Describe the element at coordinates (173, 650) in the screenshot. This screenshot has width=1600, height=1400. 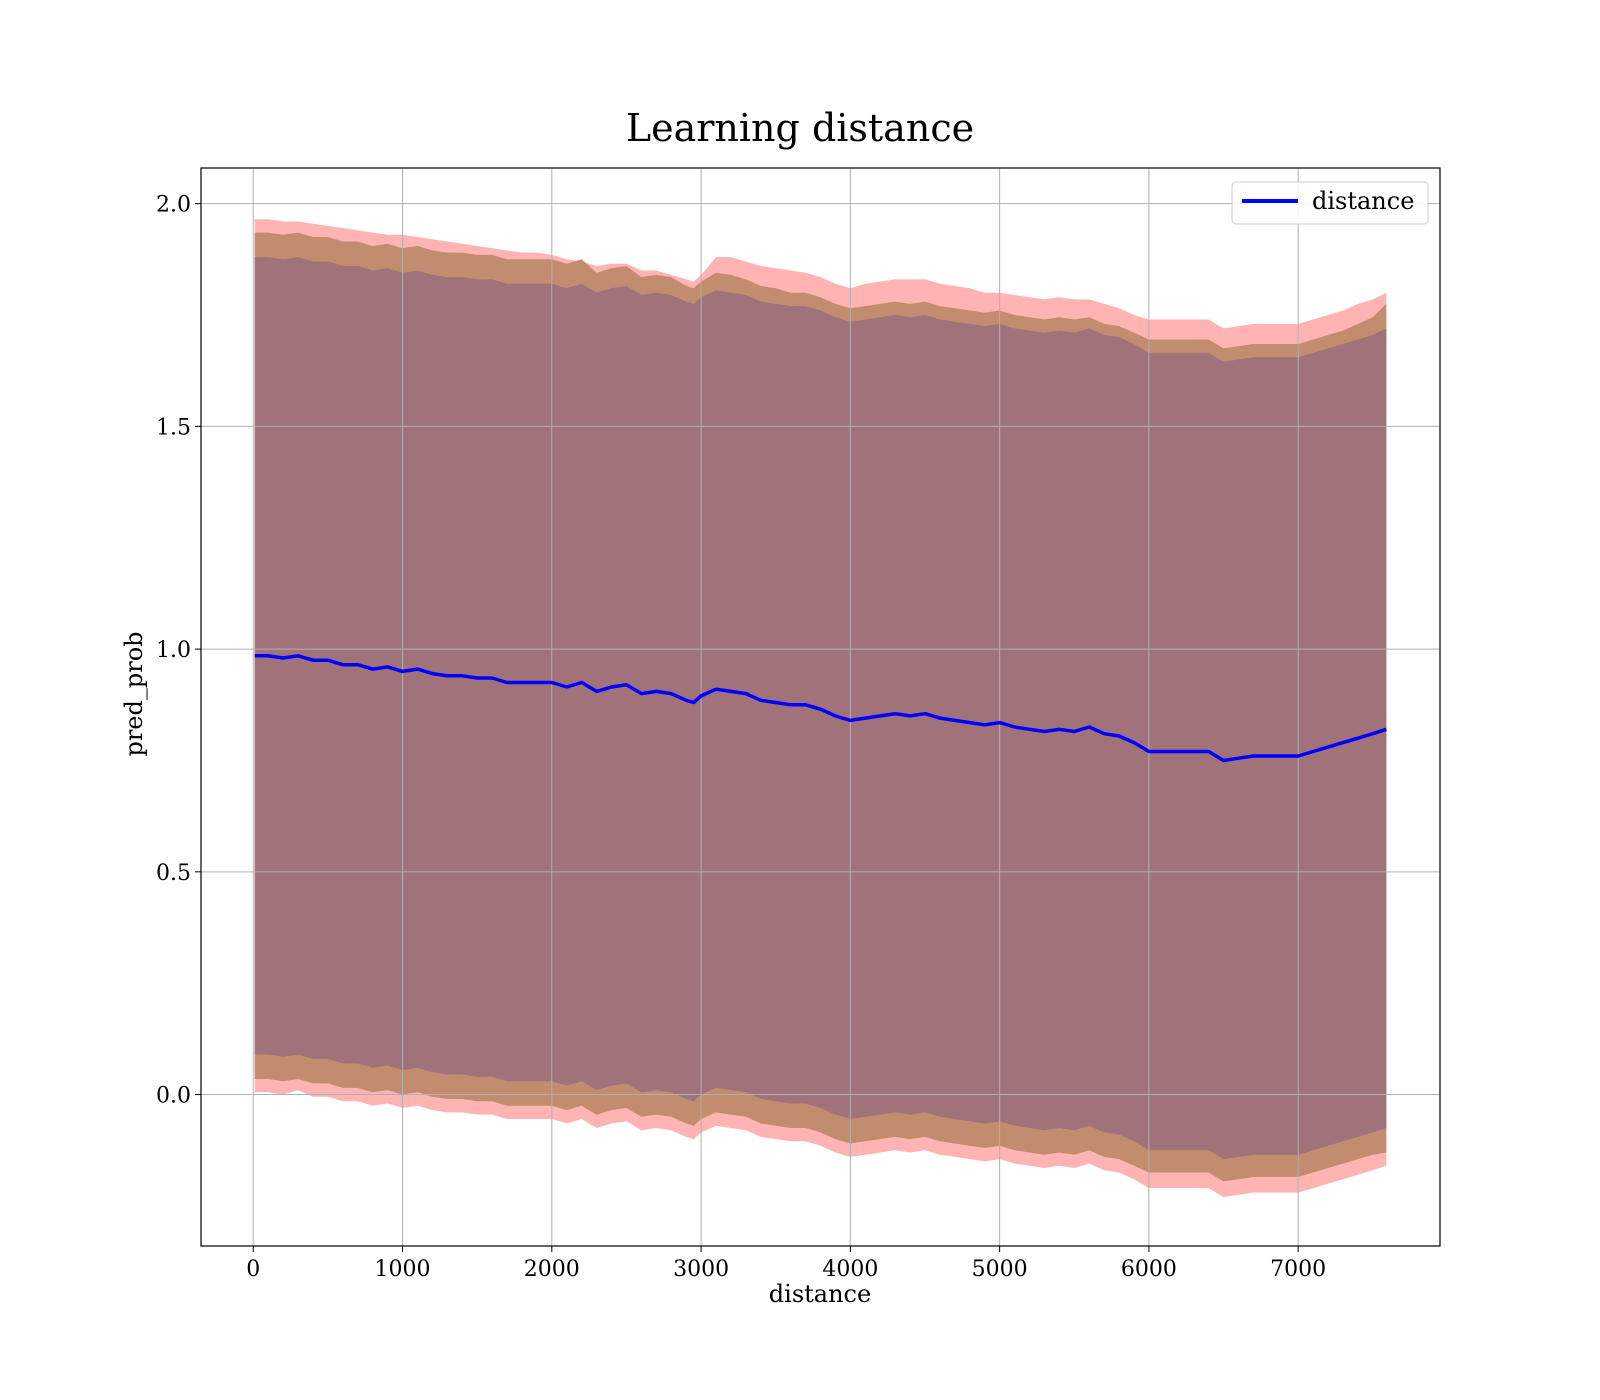
I see `y-tick-label: 1.0` at that location.